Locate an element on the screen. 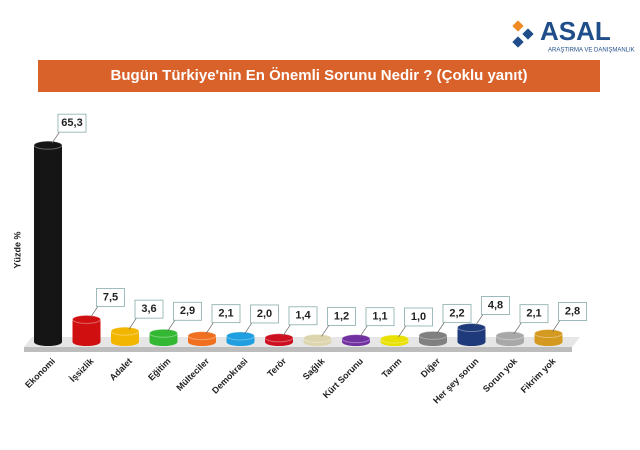 This screenshot has height=450, width=640. x-tick-label: Sağlık is located at coordinates (314, 368).